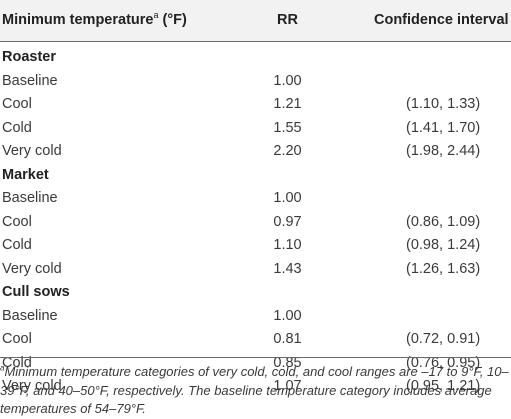 The height and width of the screenshot is (419, 511). I want to click on table-row: Cold 1.55 (1.41, 1.70), so click(255, 129).